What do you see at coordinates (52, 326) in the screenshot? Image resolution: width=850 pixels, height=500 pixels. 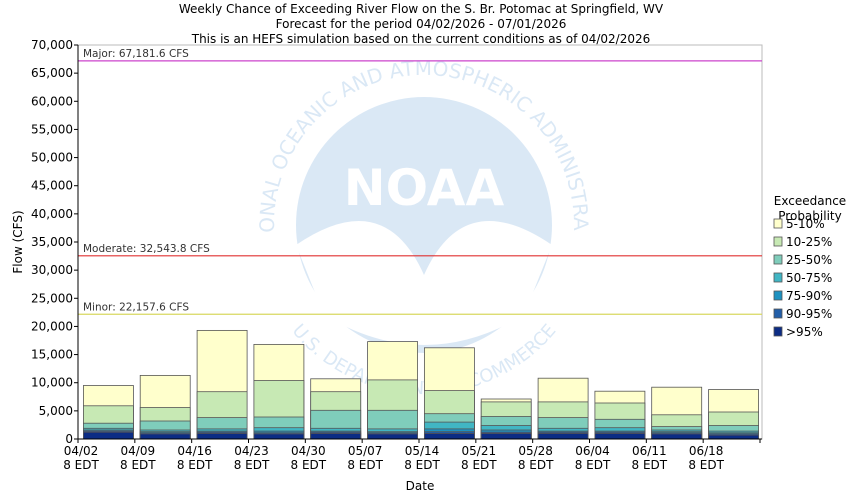 I see `y-tick-label: 20,000` at bounding box center [52, 326].